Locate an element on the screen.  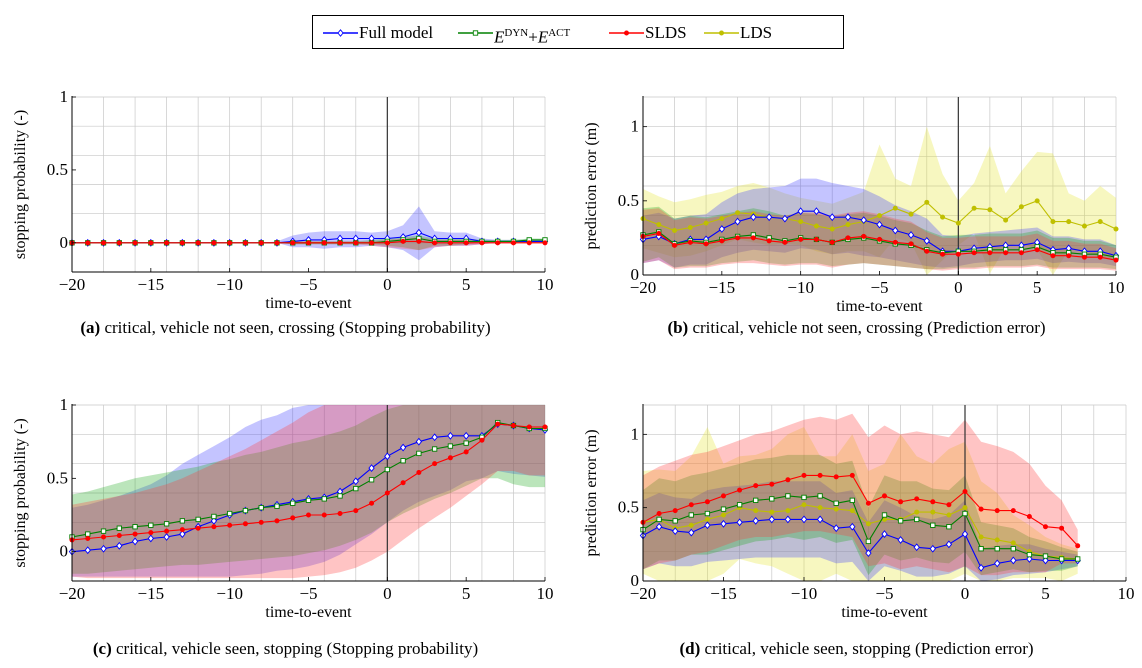
x-tick-label: −15 is located at coordinates (722, 287).